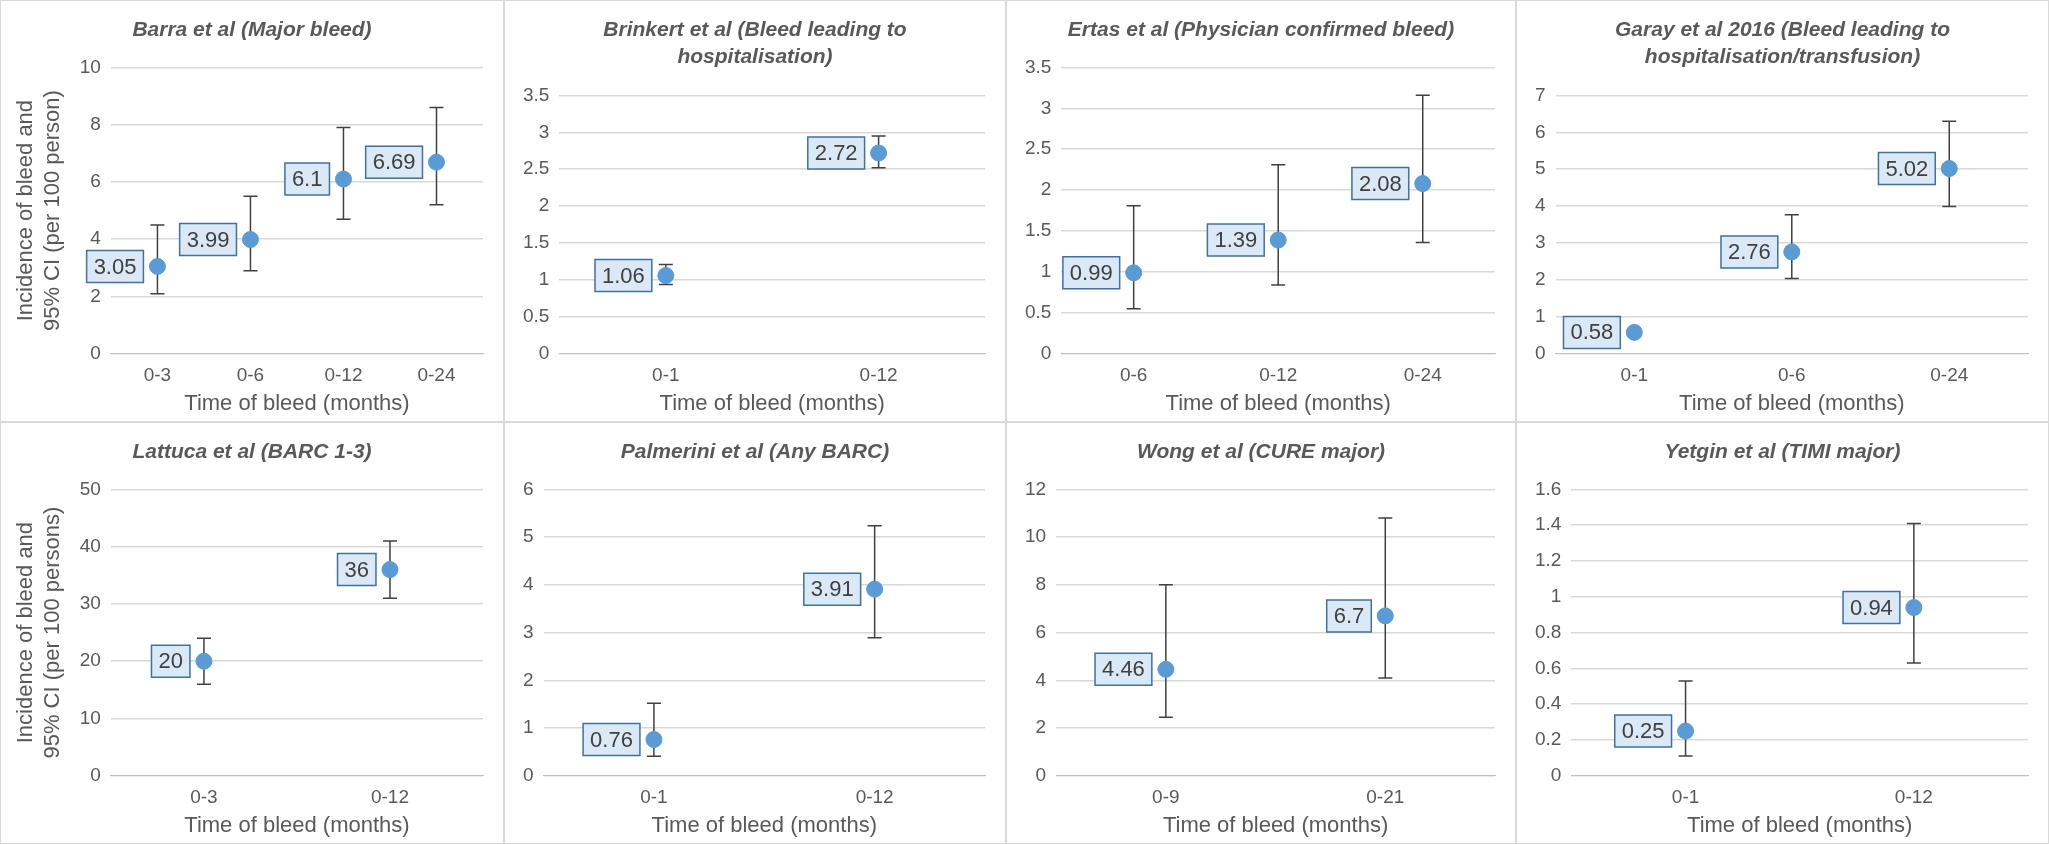  I want to click on y-axis-title: Incidence of bleed and 95% CI (per 100 persons), so click(38, 632).